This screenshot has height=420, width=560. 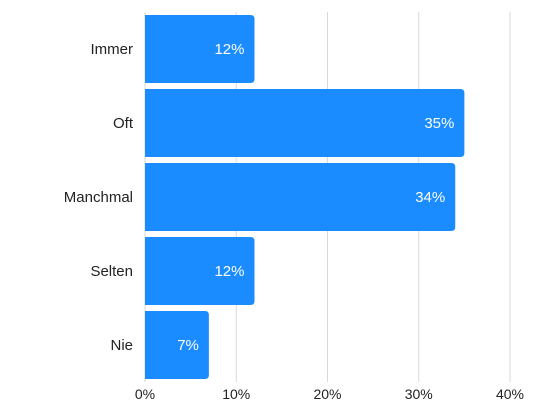 What do you see at coordinates (200, 49) in the screenshot?
I see `bar-immer` at bounding box center [200, 49].